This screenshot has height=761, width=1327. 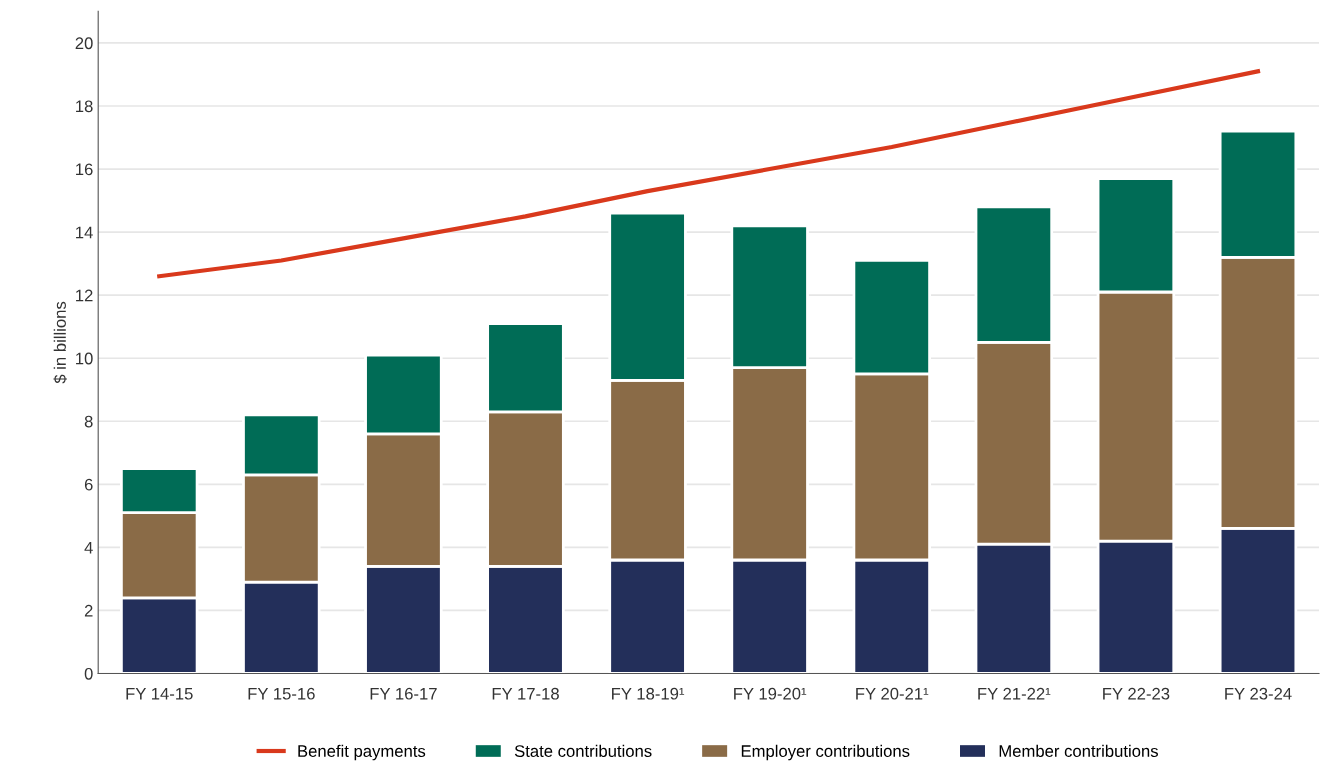 I want to click on y-tick-label: 6, so click(x=88, y=484).